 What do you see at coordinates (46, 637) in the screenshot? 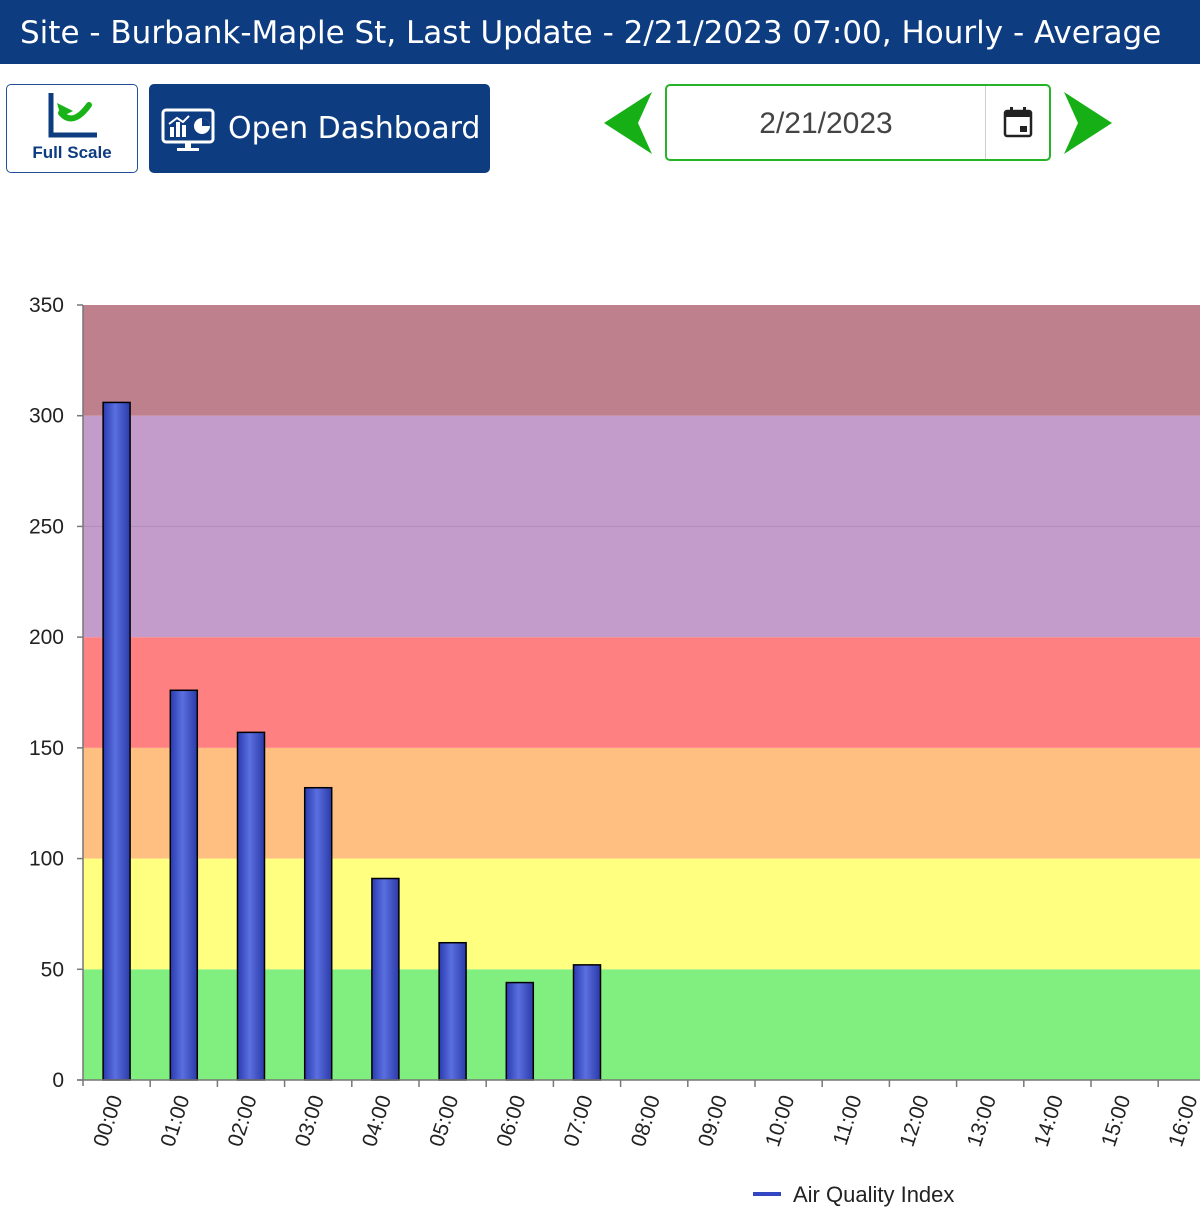
I see `y-tick-label: 200` at bounding box center [46, 637].